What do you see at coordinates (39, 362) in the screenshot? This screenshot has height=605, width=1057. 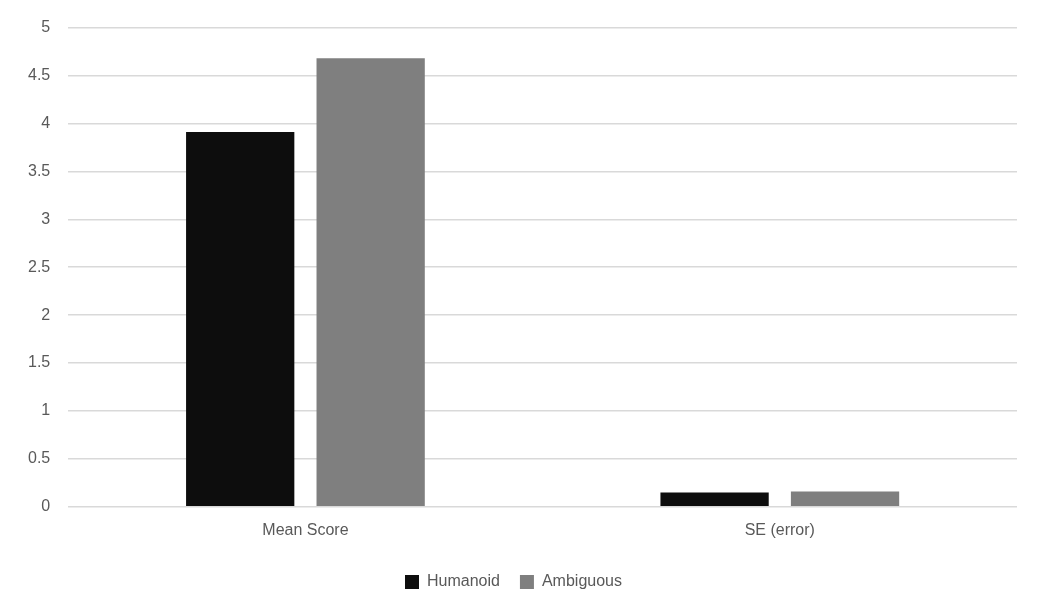 I see `y-tick-label: 1.5` at bounding box center [39, 362].